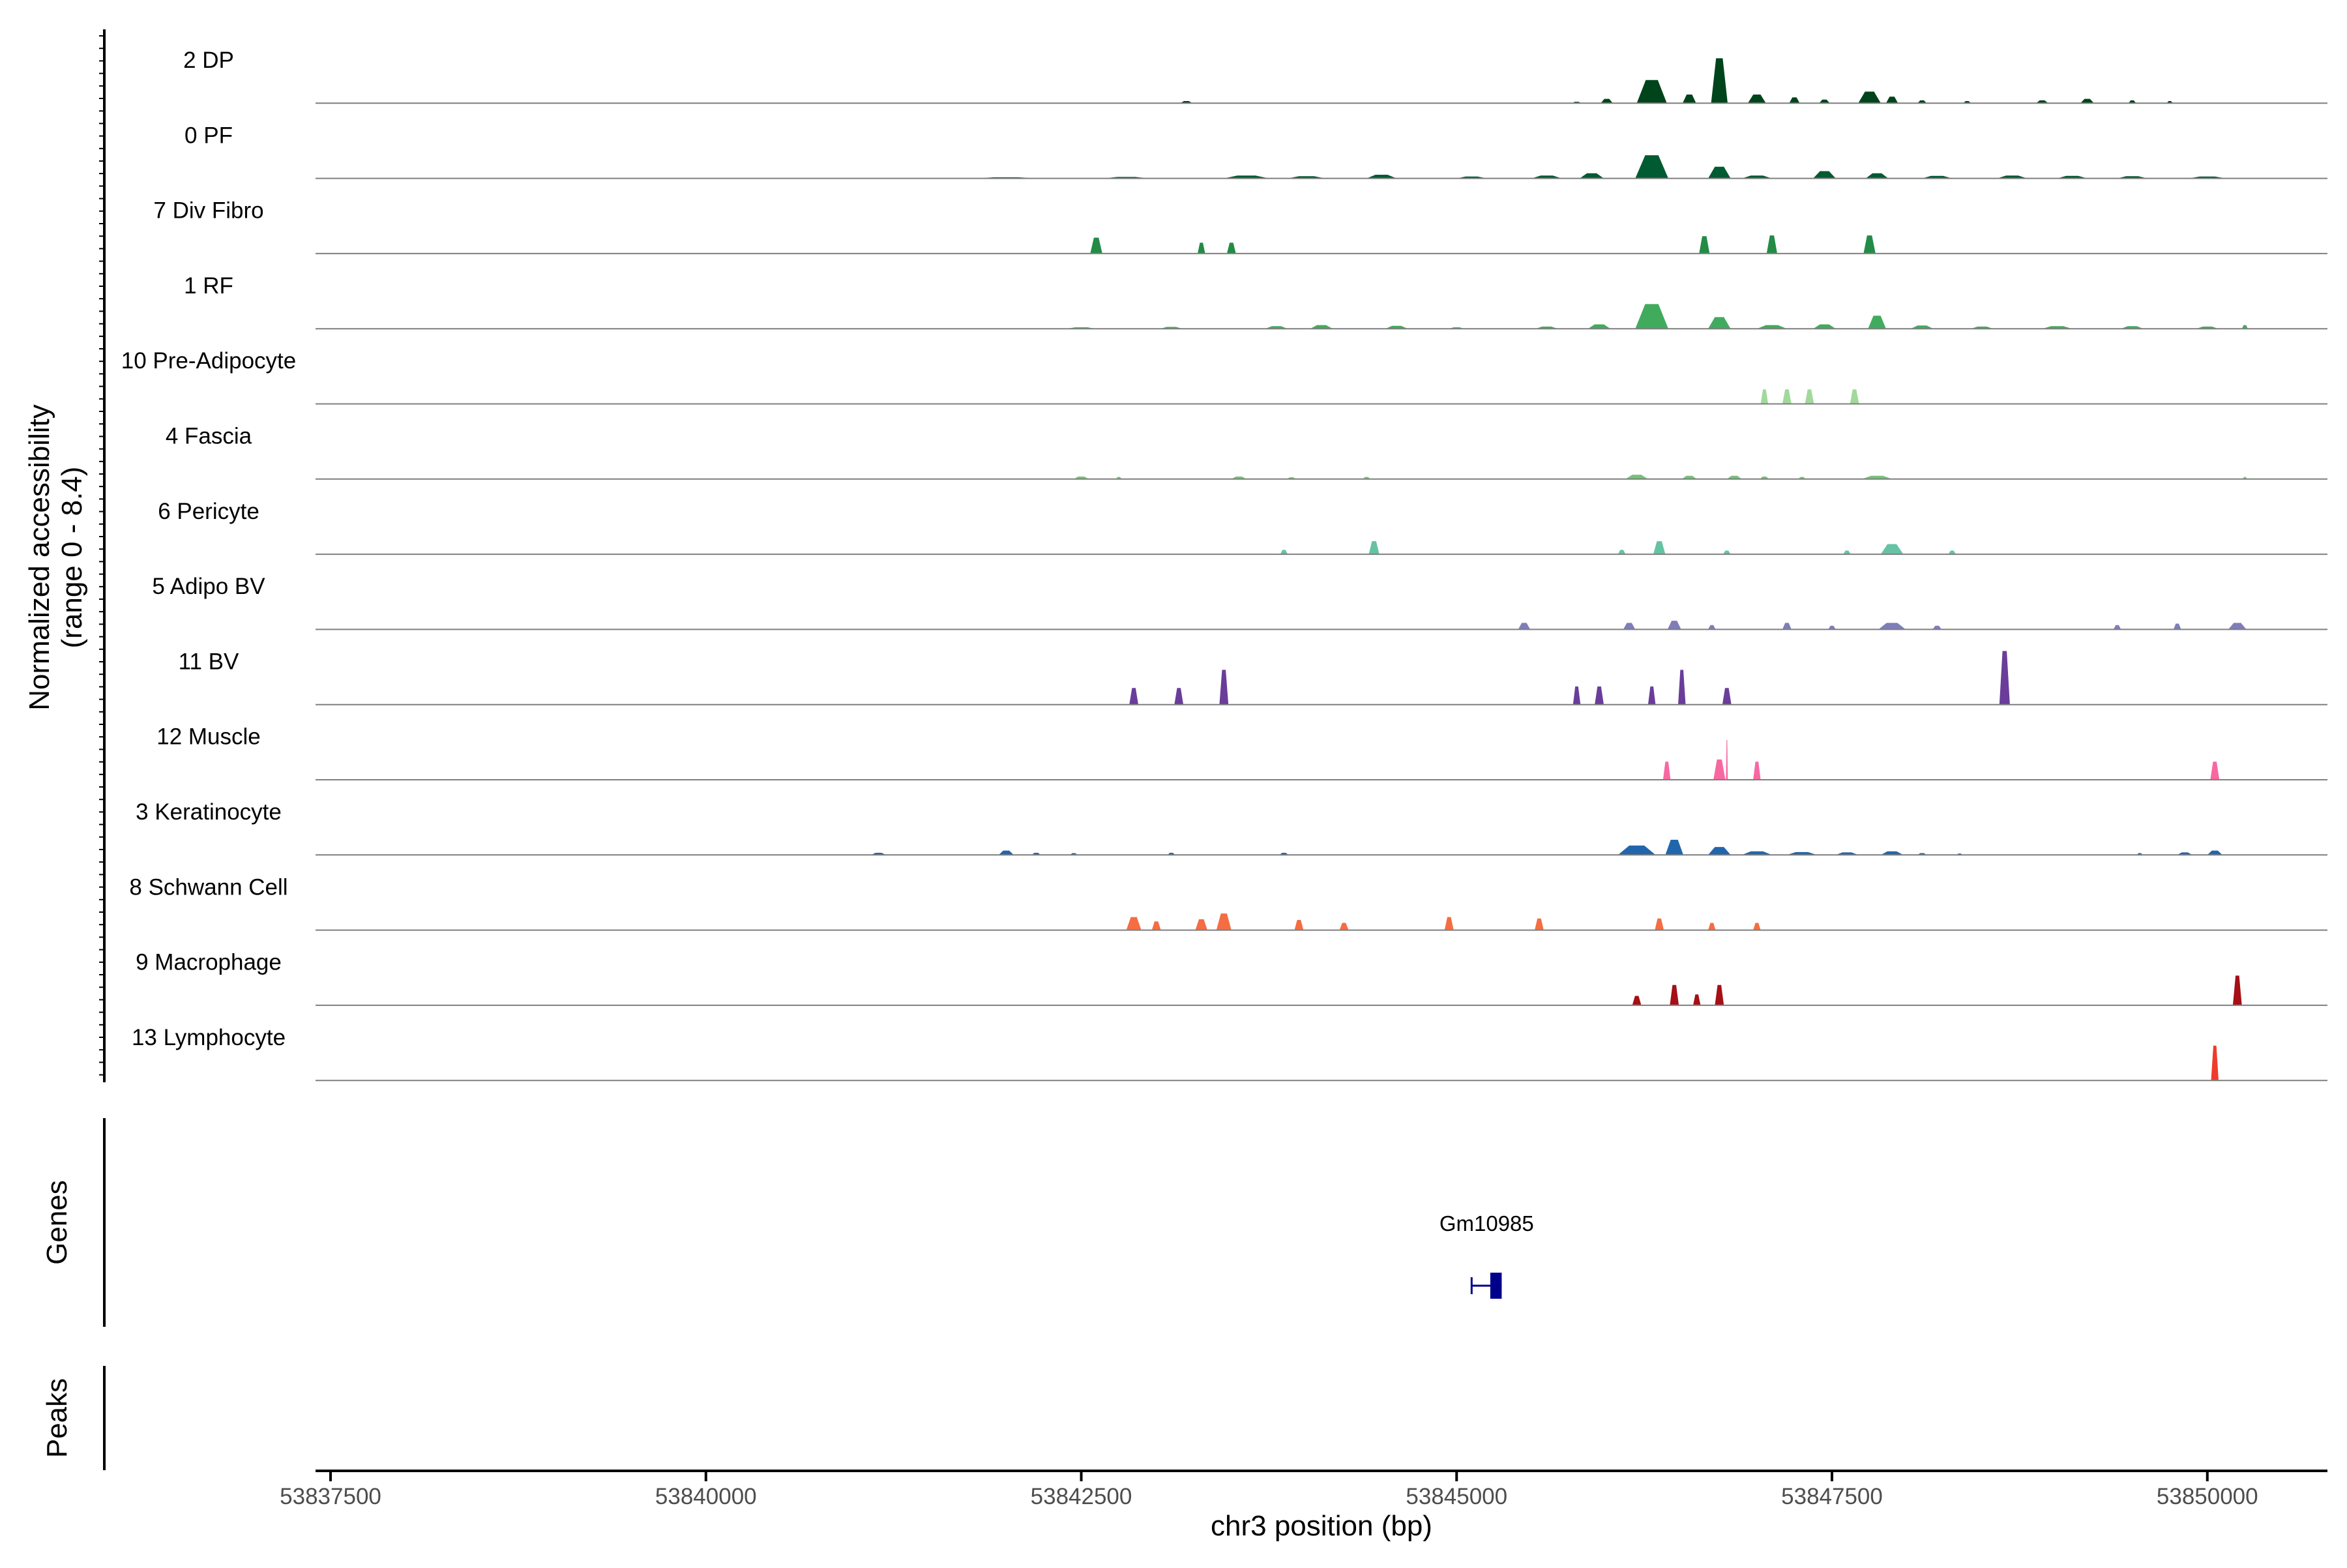  Describe the element at coordinates (72, 558) in the screenshot. I see `y-axis-title-line2: (range 0 - 8.4)` at that location.